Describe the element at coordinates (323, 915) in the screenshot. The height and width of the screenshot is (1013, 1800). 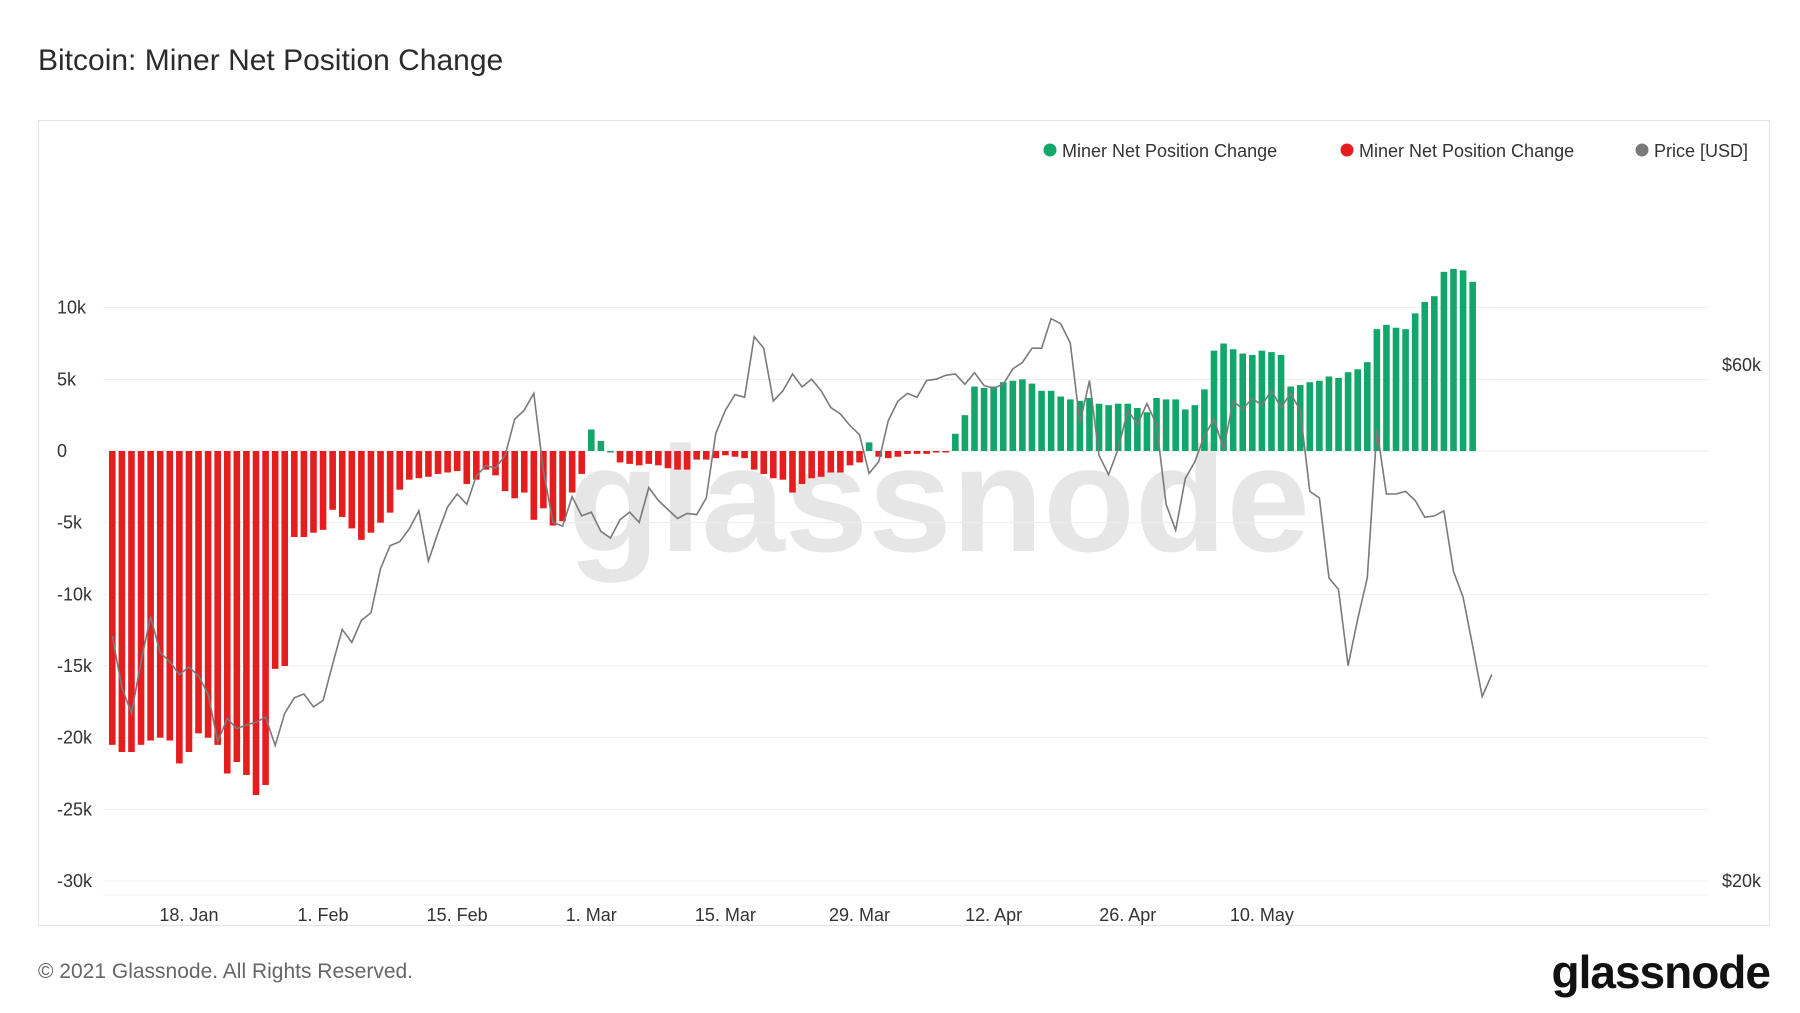
I see `x-tick-label: 1. Feb` at that location.